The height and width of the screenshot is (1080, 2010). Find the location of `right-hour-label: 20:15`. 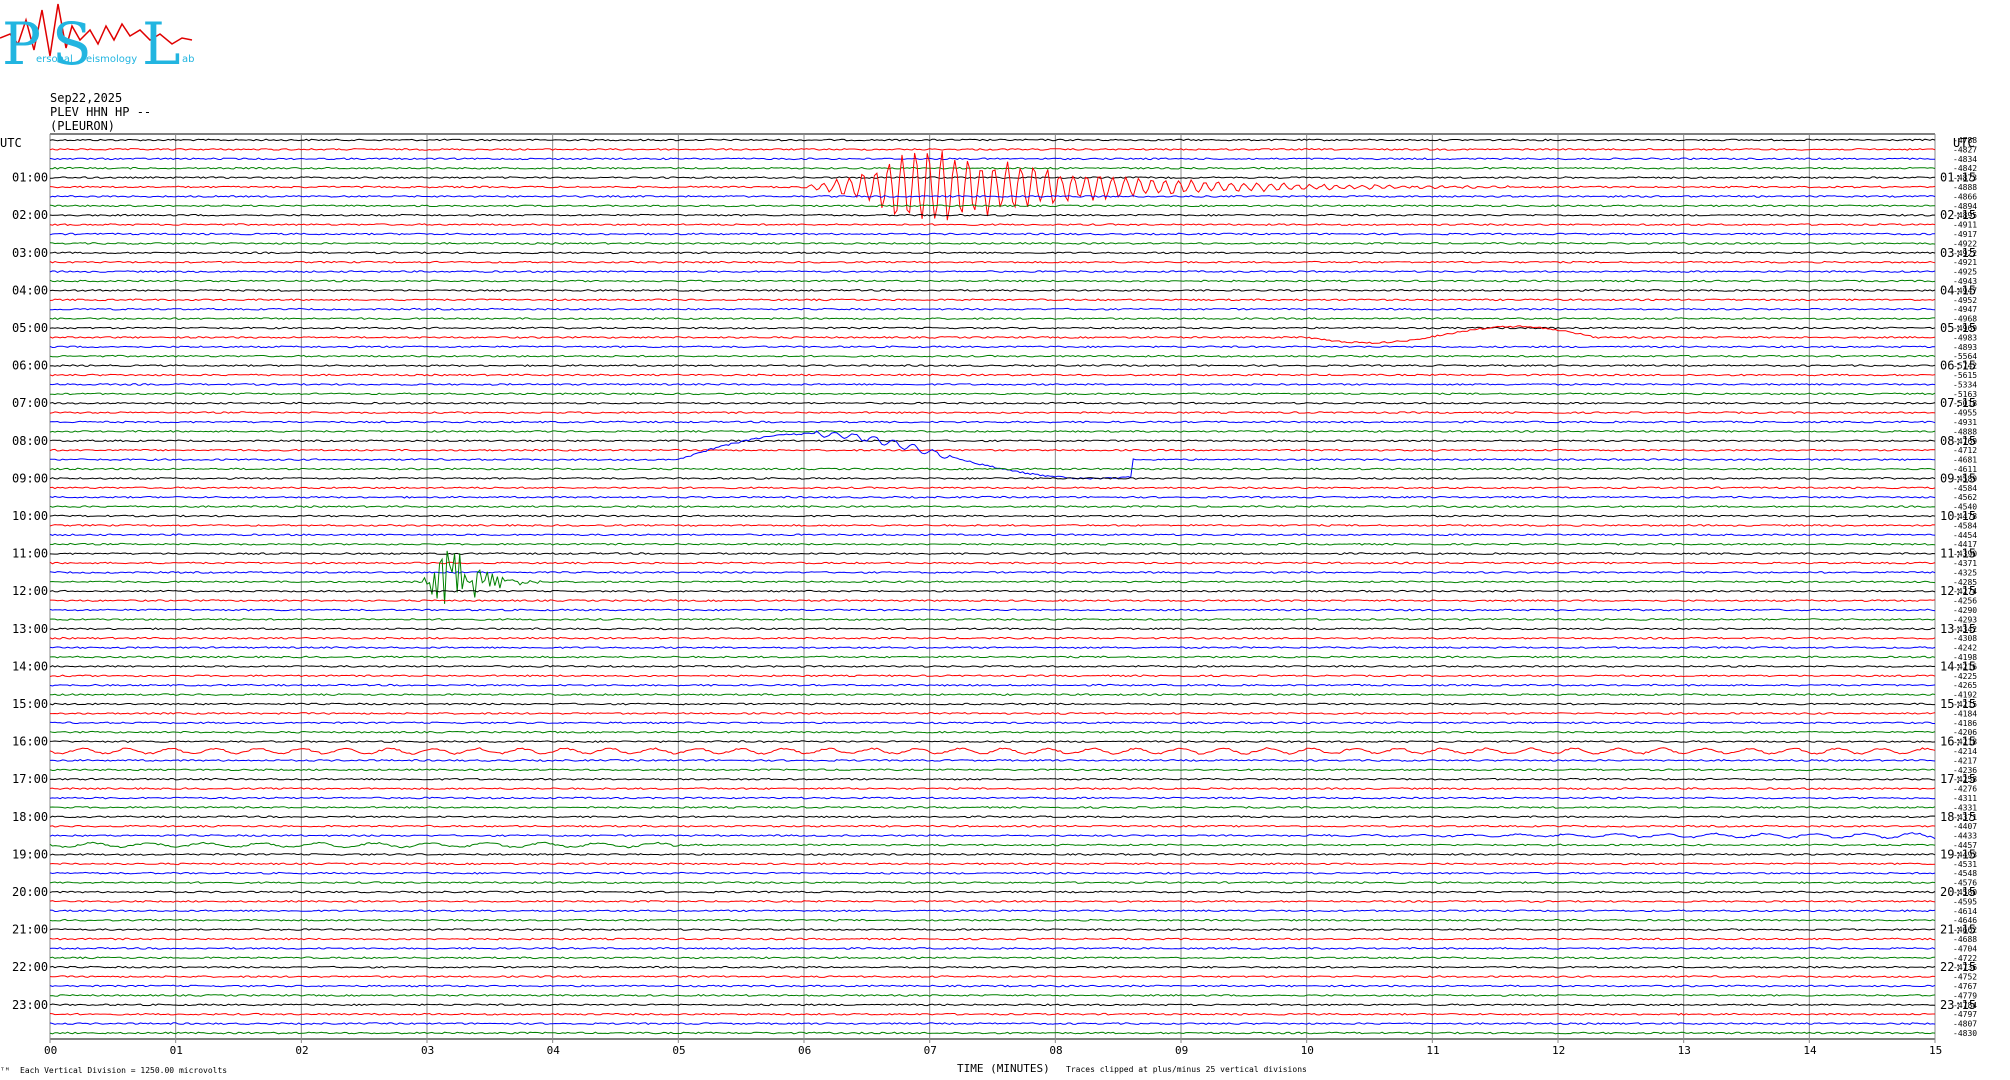

right-hour-label: 20:15 is located at coordinates (1958, 892).